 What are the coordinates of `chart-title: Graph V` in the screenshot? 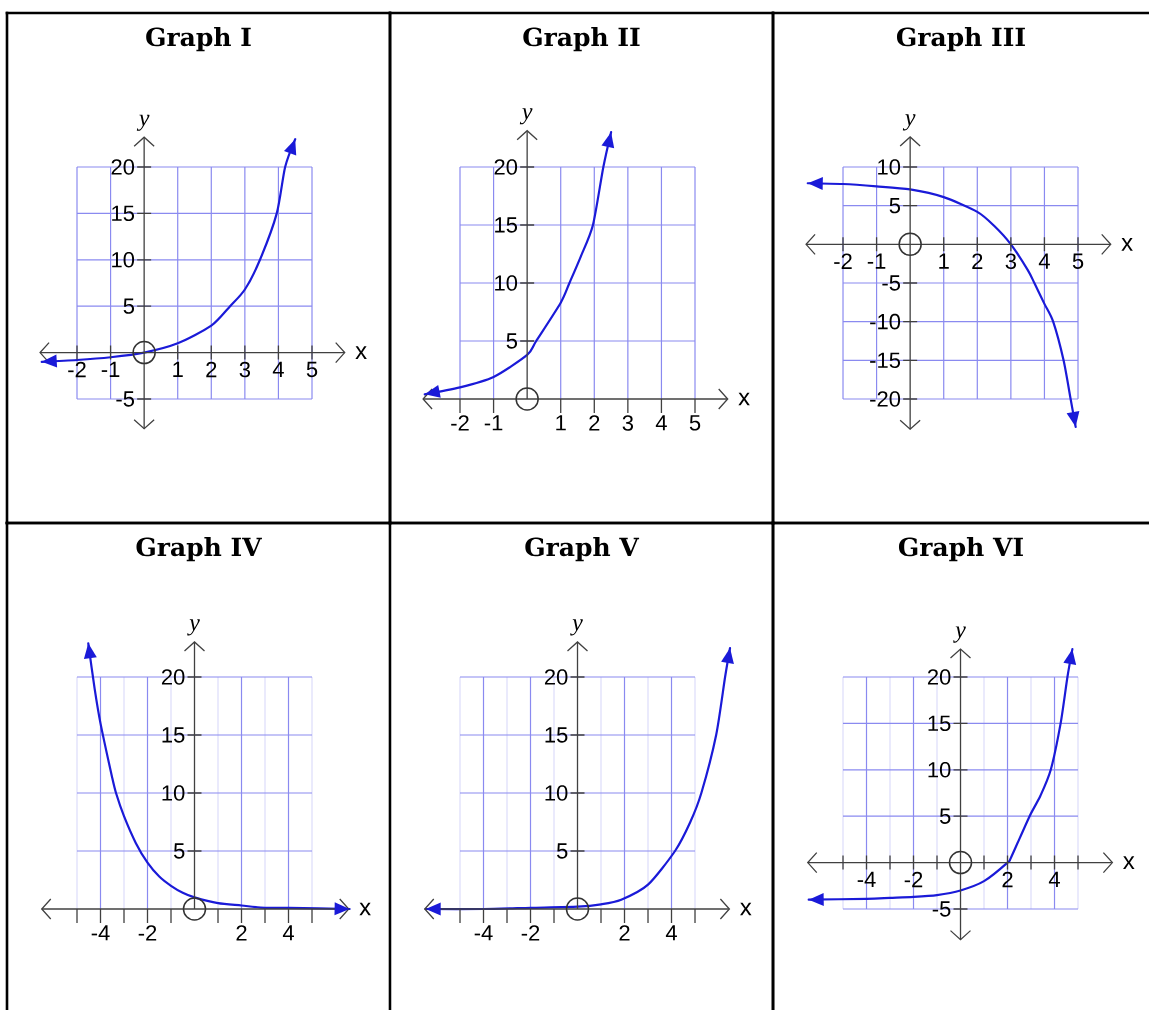 It's located at (582, 549).